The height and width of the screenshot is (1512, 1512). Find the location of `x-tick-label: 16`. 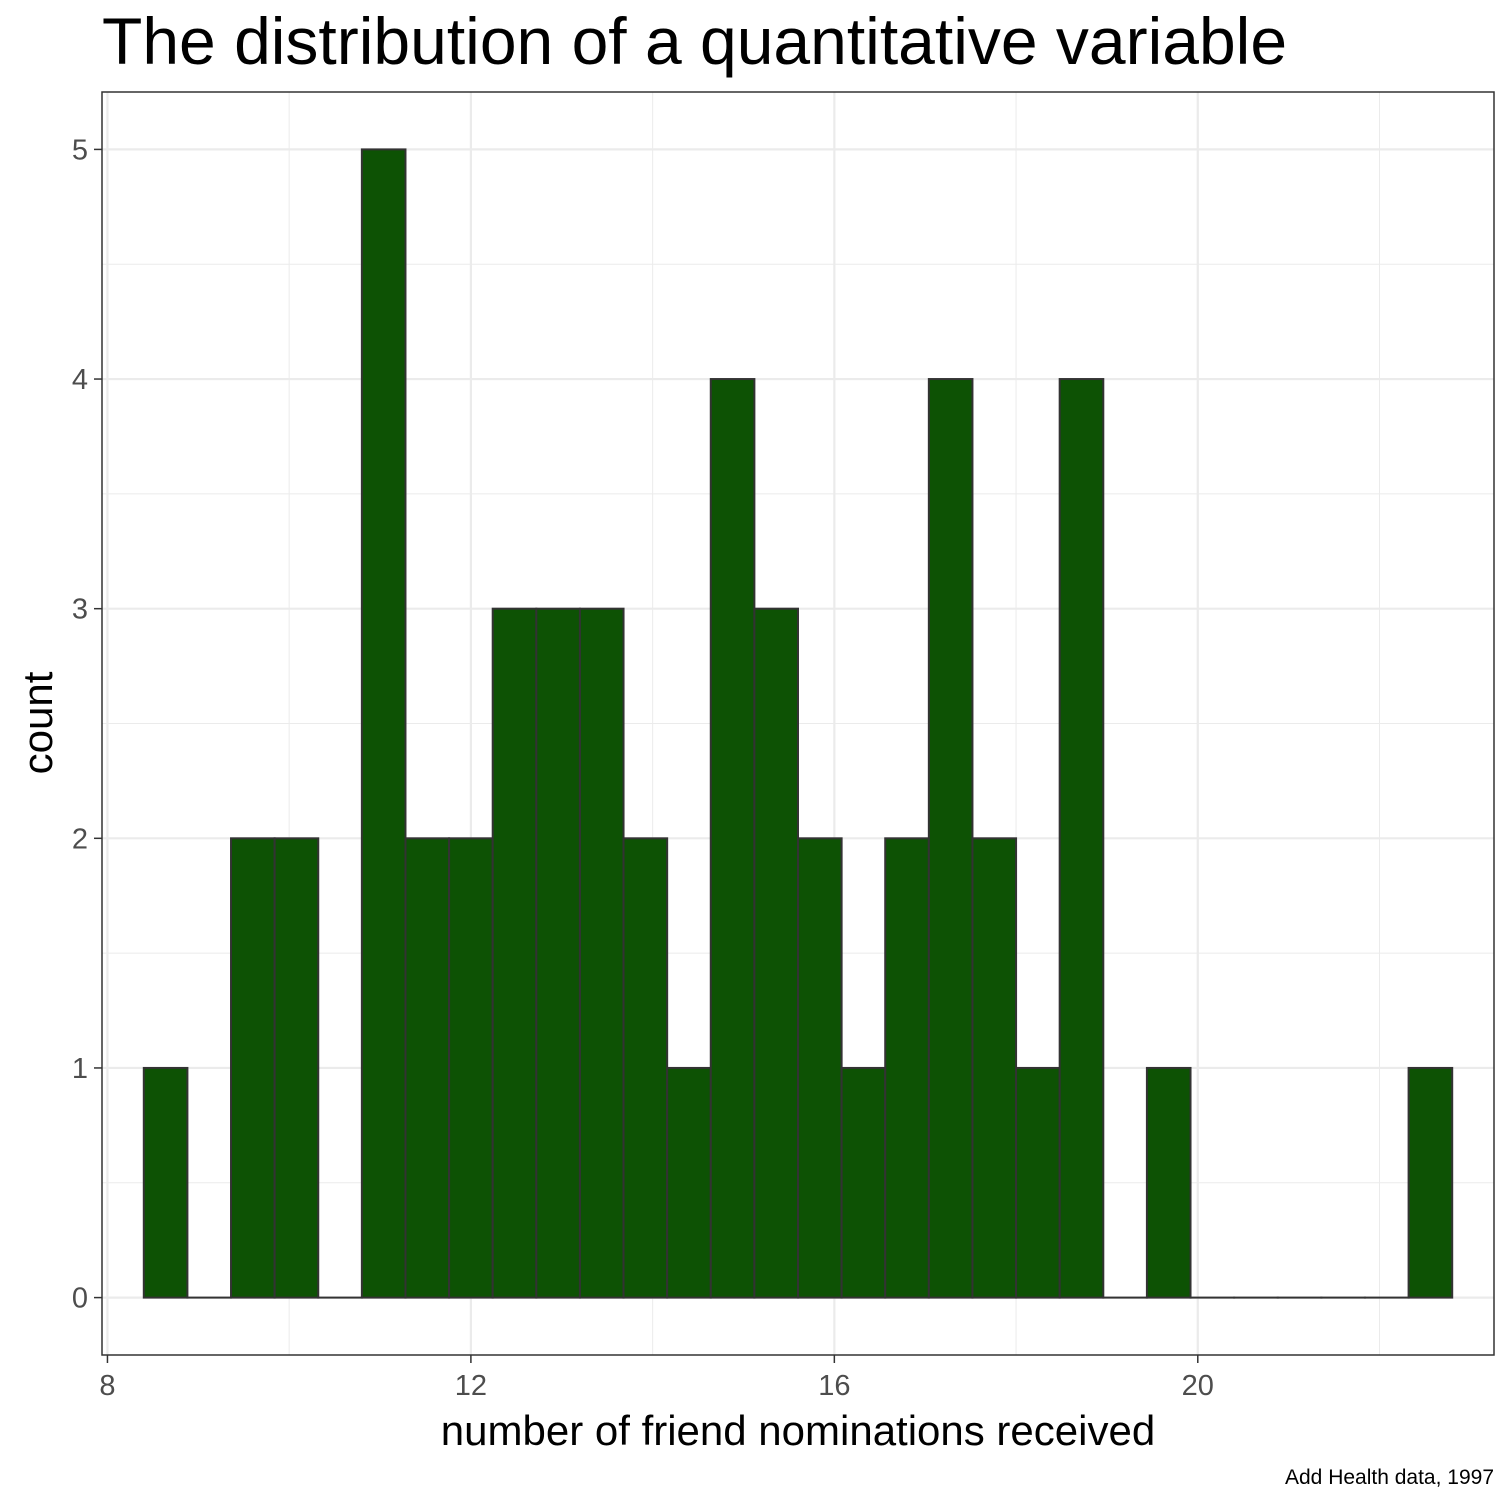

x-tick-label: 16 is located at coordinates (834, 1386).